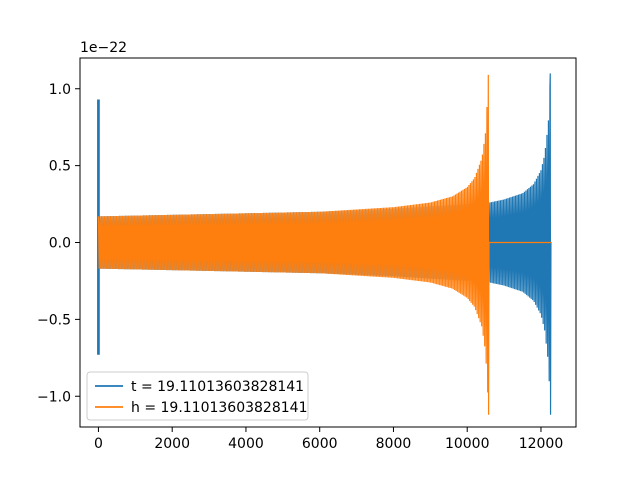  Describe the element at coordinates (60, 90) in the screenshot. I see `y-tick-label: 1.0` at that location.